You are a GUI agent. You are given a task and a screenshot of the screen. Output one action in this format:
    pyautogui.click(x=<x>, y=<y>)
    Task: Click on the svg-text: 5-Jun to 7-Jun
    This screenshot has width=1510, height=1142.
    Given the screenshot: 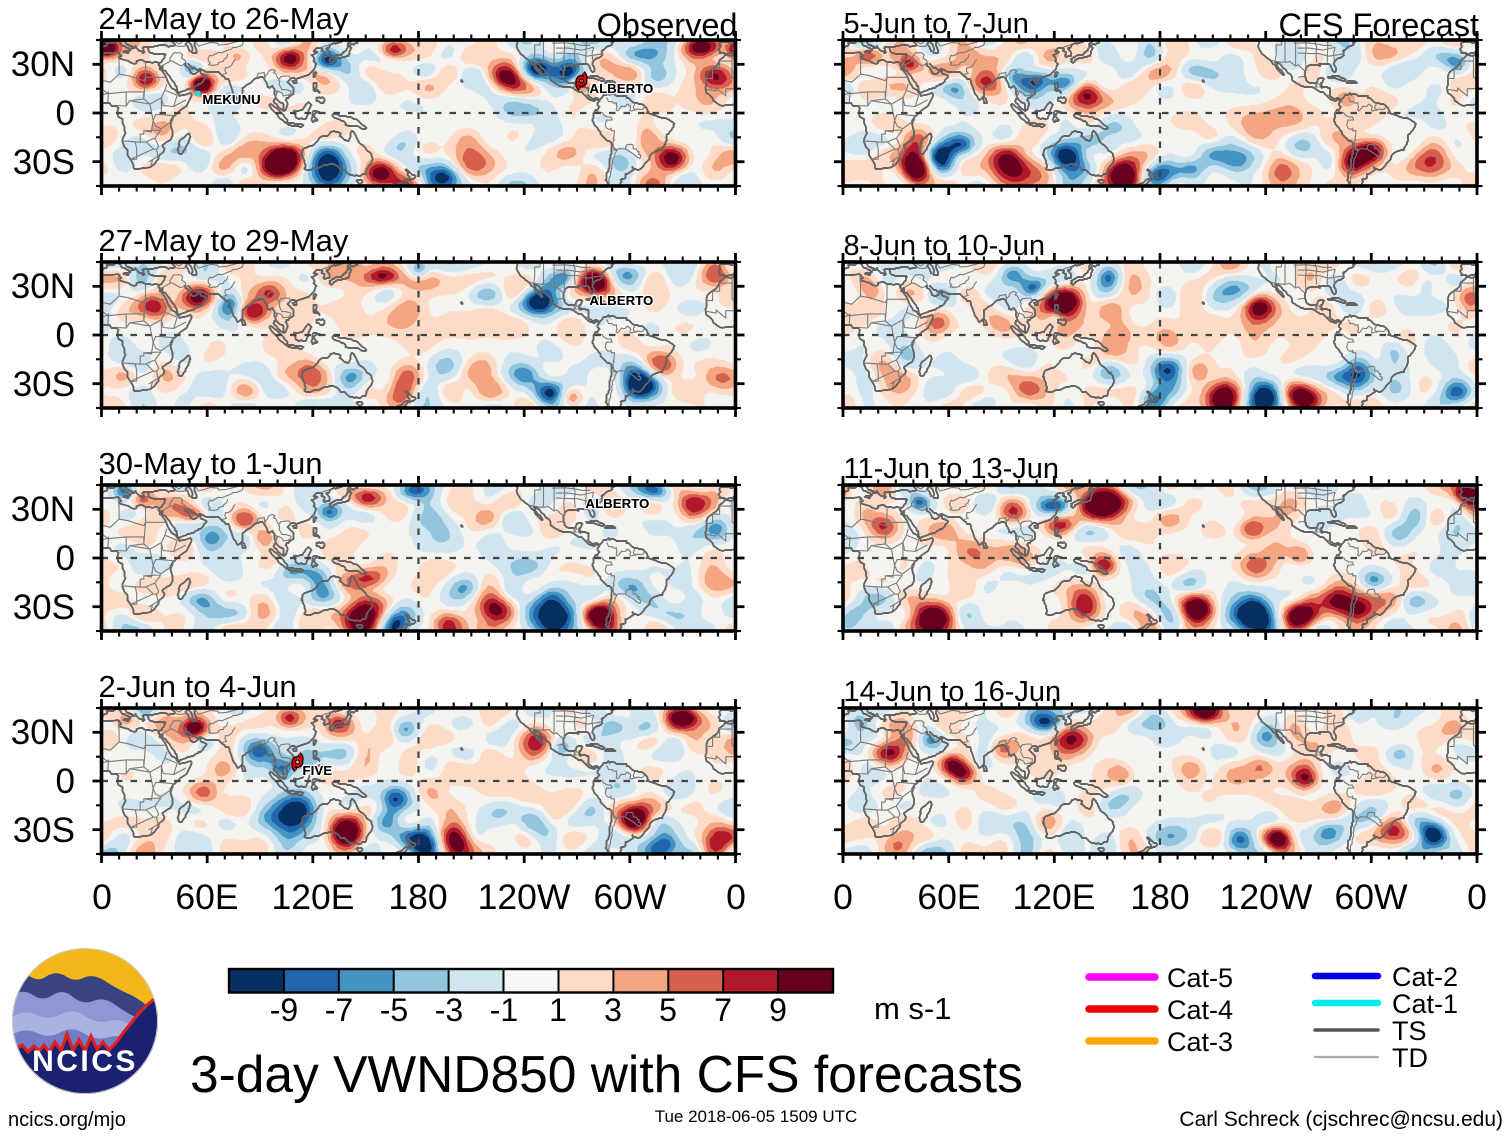 What is the action you would take?
    pyautogui.click(x=936, y=24)
    